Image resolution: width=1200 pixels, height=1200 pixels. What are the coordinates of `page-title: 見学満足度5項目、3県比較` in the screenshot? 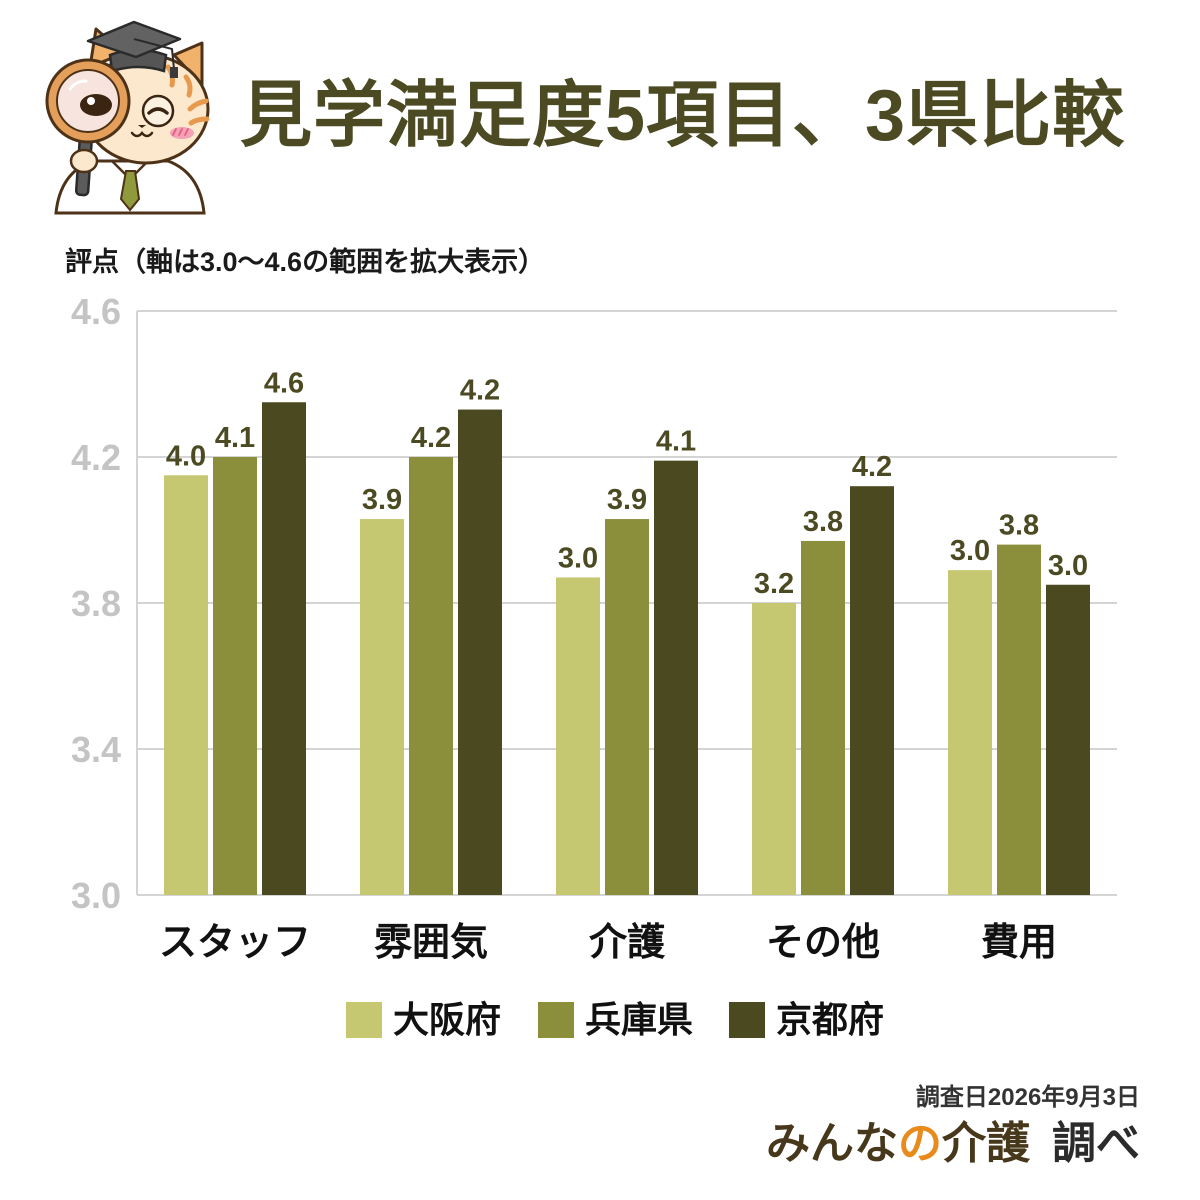 It's located at (683, 116).